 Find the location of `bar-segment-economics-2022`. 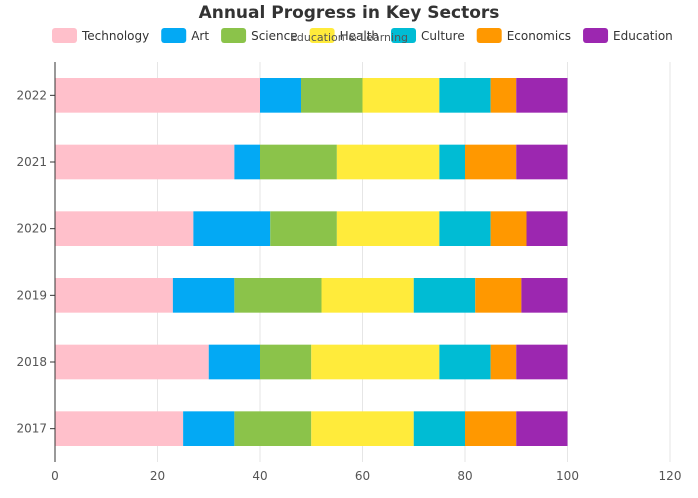

bar-segment-economics-2022 is located at coordinates (503, 95).